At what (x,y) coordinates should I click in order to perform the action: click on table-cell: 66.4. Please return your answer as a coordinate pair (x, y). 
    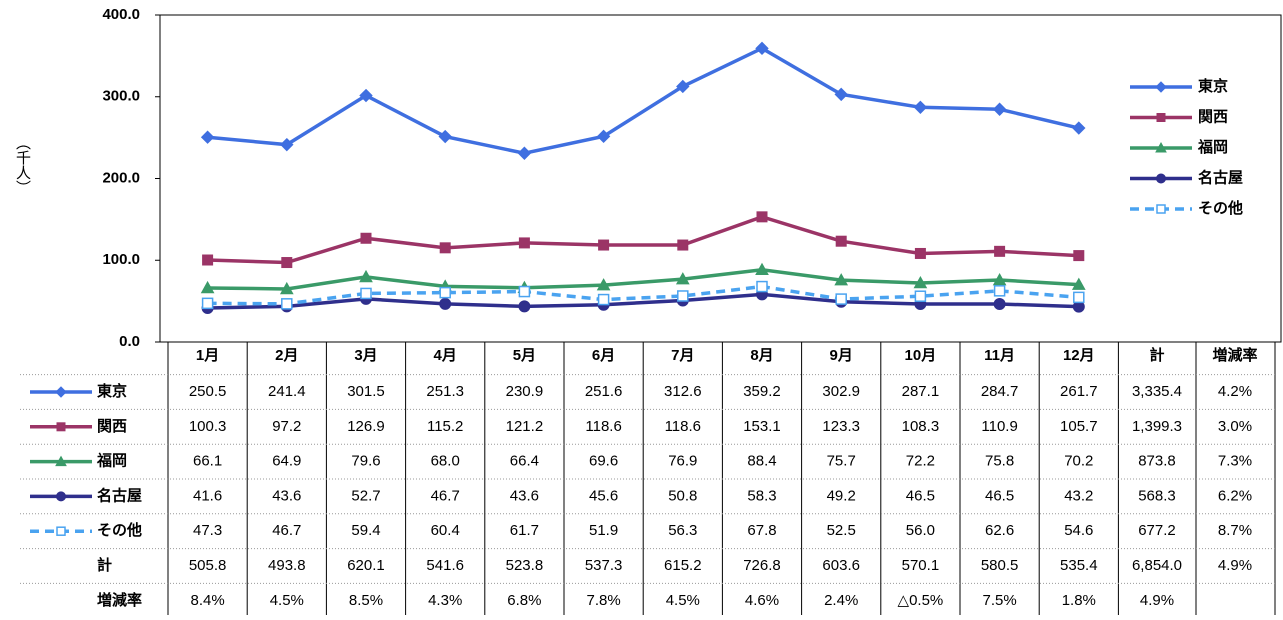
    Looking at the image, I should click on (524, 461).